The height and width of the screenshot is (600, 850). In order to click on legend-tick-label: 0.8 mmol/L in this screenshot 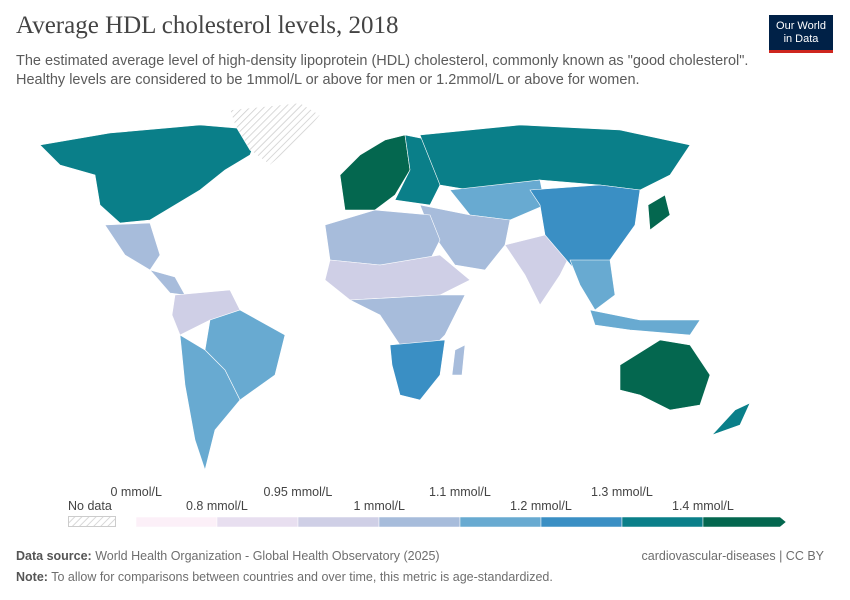, I will do `click(217, 506)`.